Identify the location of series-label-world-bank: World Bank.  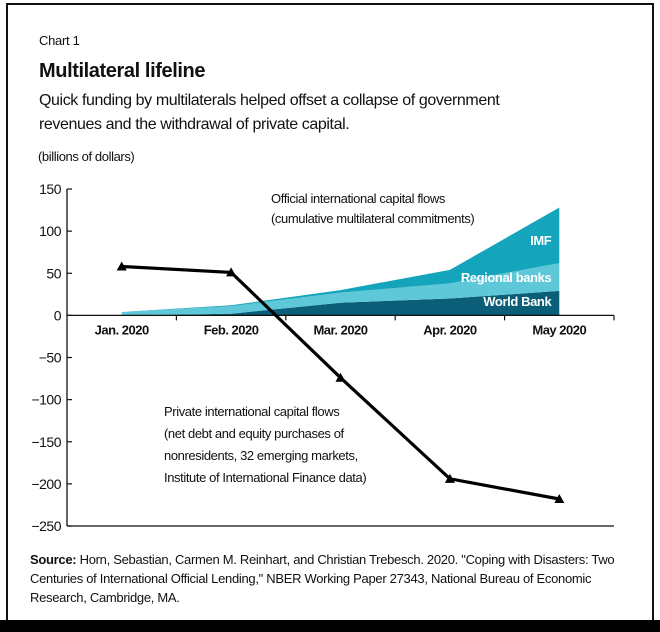
(517, 301).